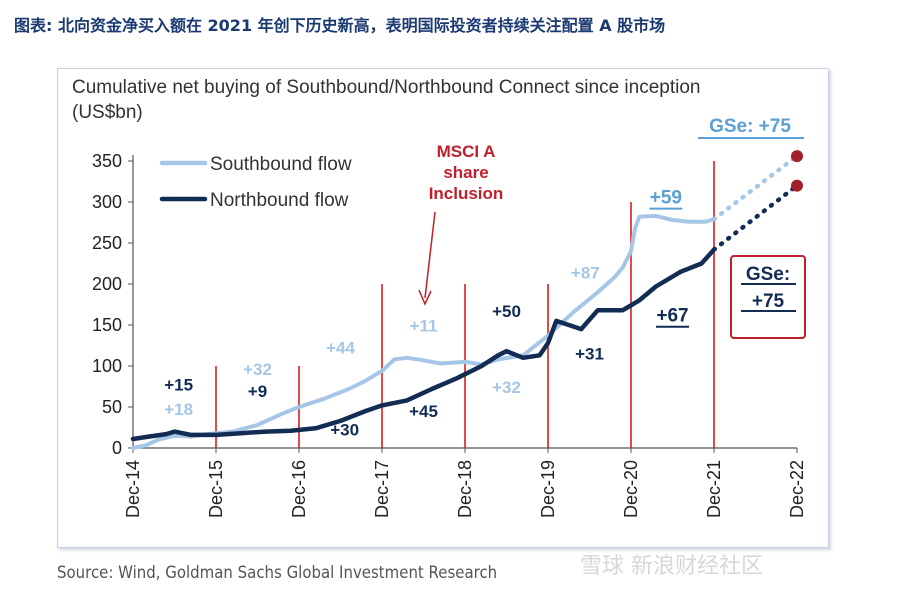 This screenshot has width=923, height=600. I want to click on period-flow-label: +50, so click(506, 311).